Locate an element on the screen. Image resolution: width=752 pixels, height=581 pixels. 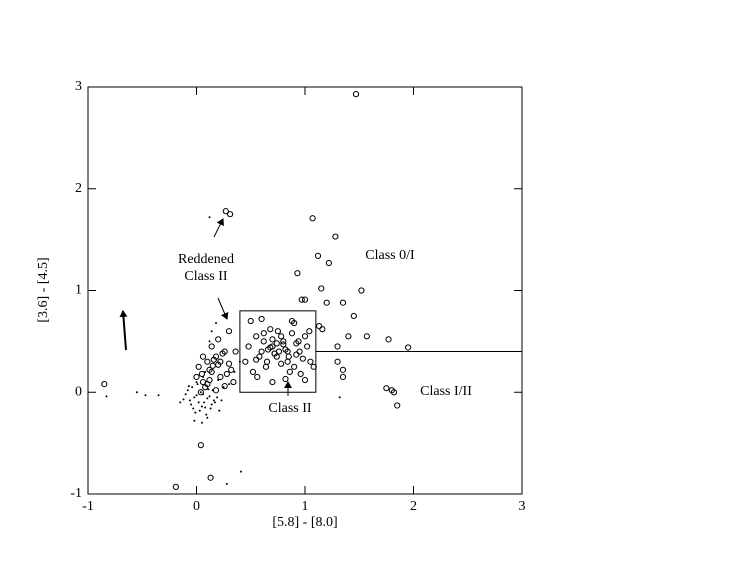
annotation: Class II is located at coordinates (290, 408).